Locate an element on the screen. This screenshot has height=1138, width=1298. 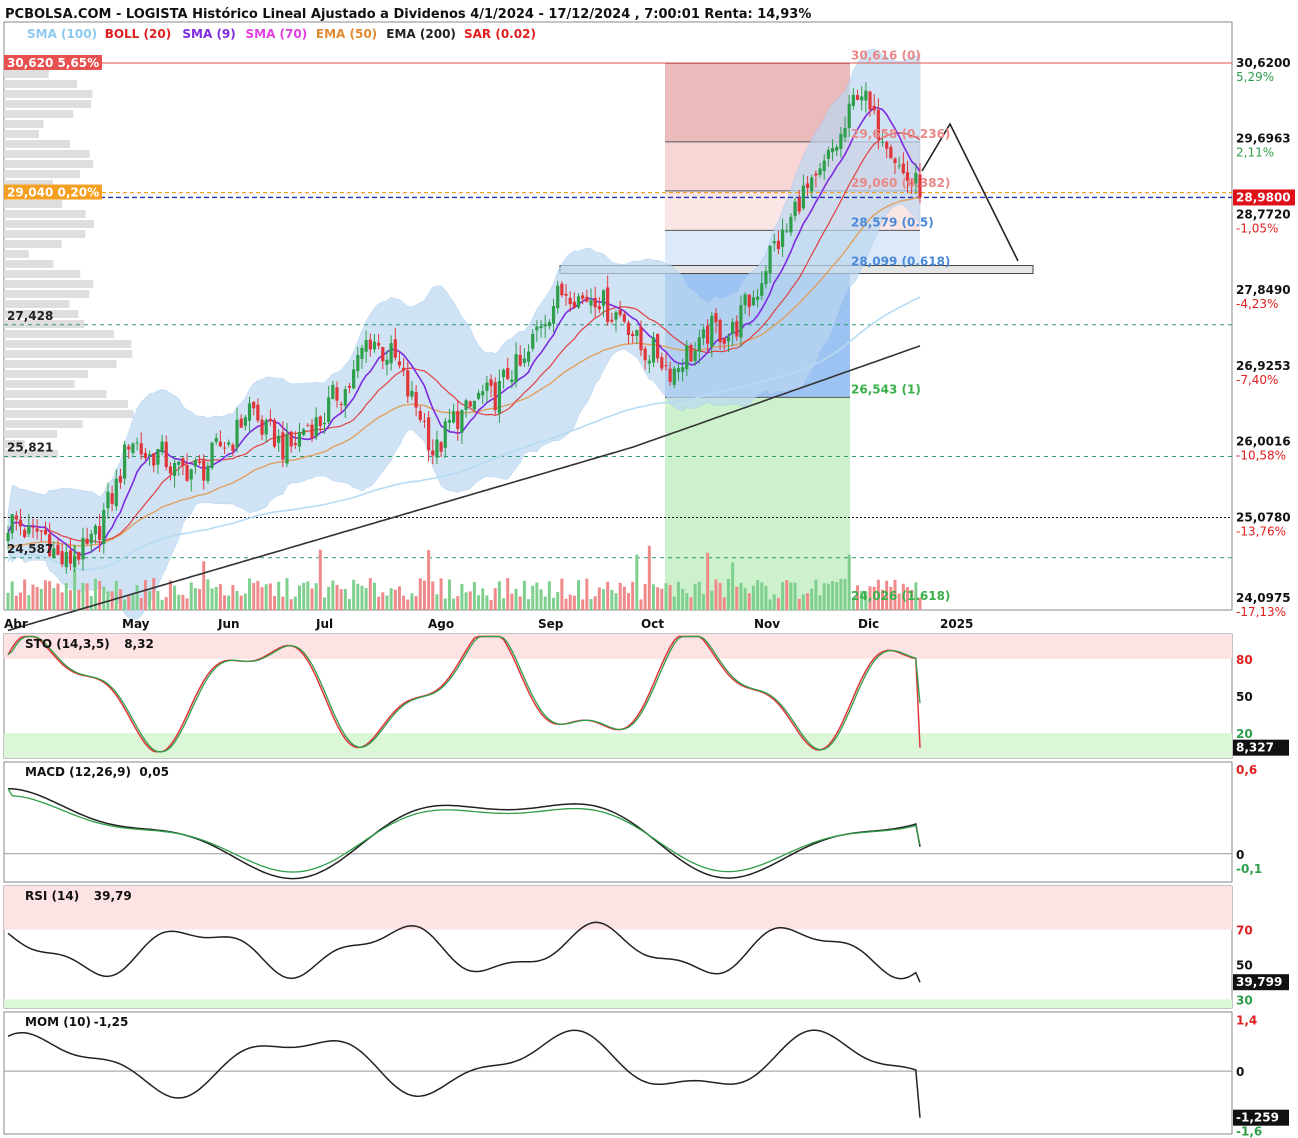
rsi-last-tag is located at coordinates (1261, 982).